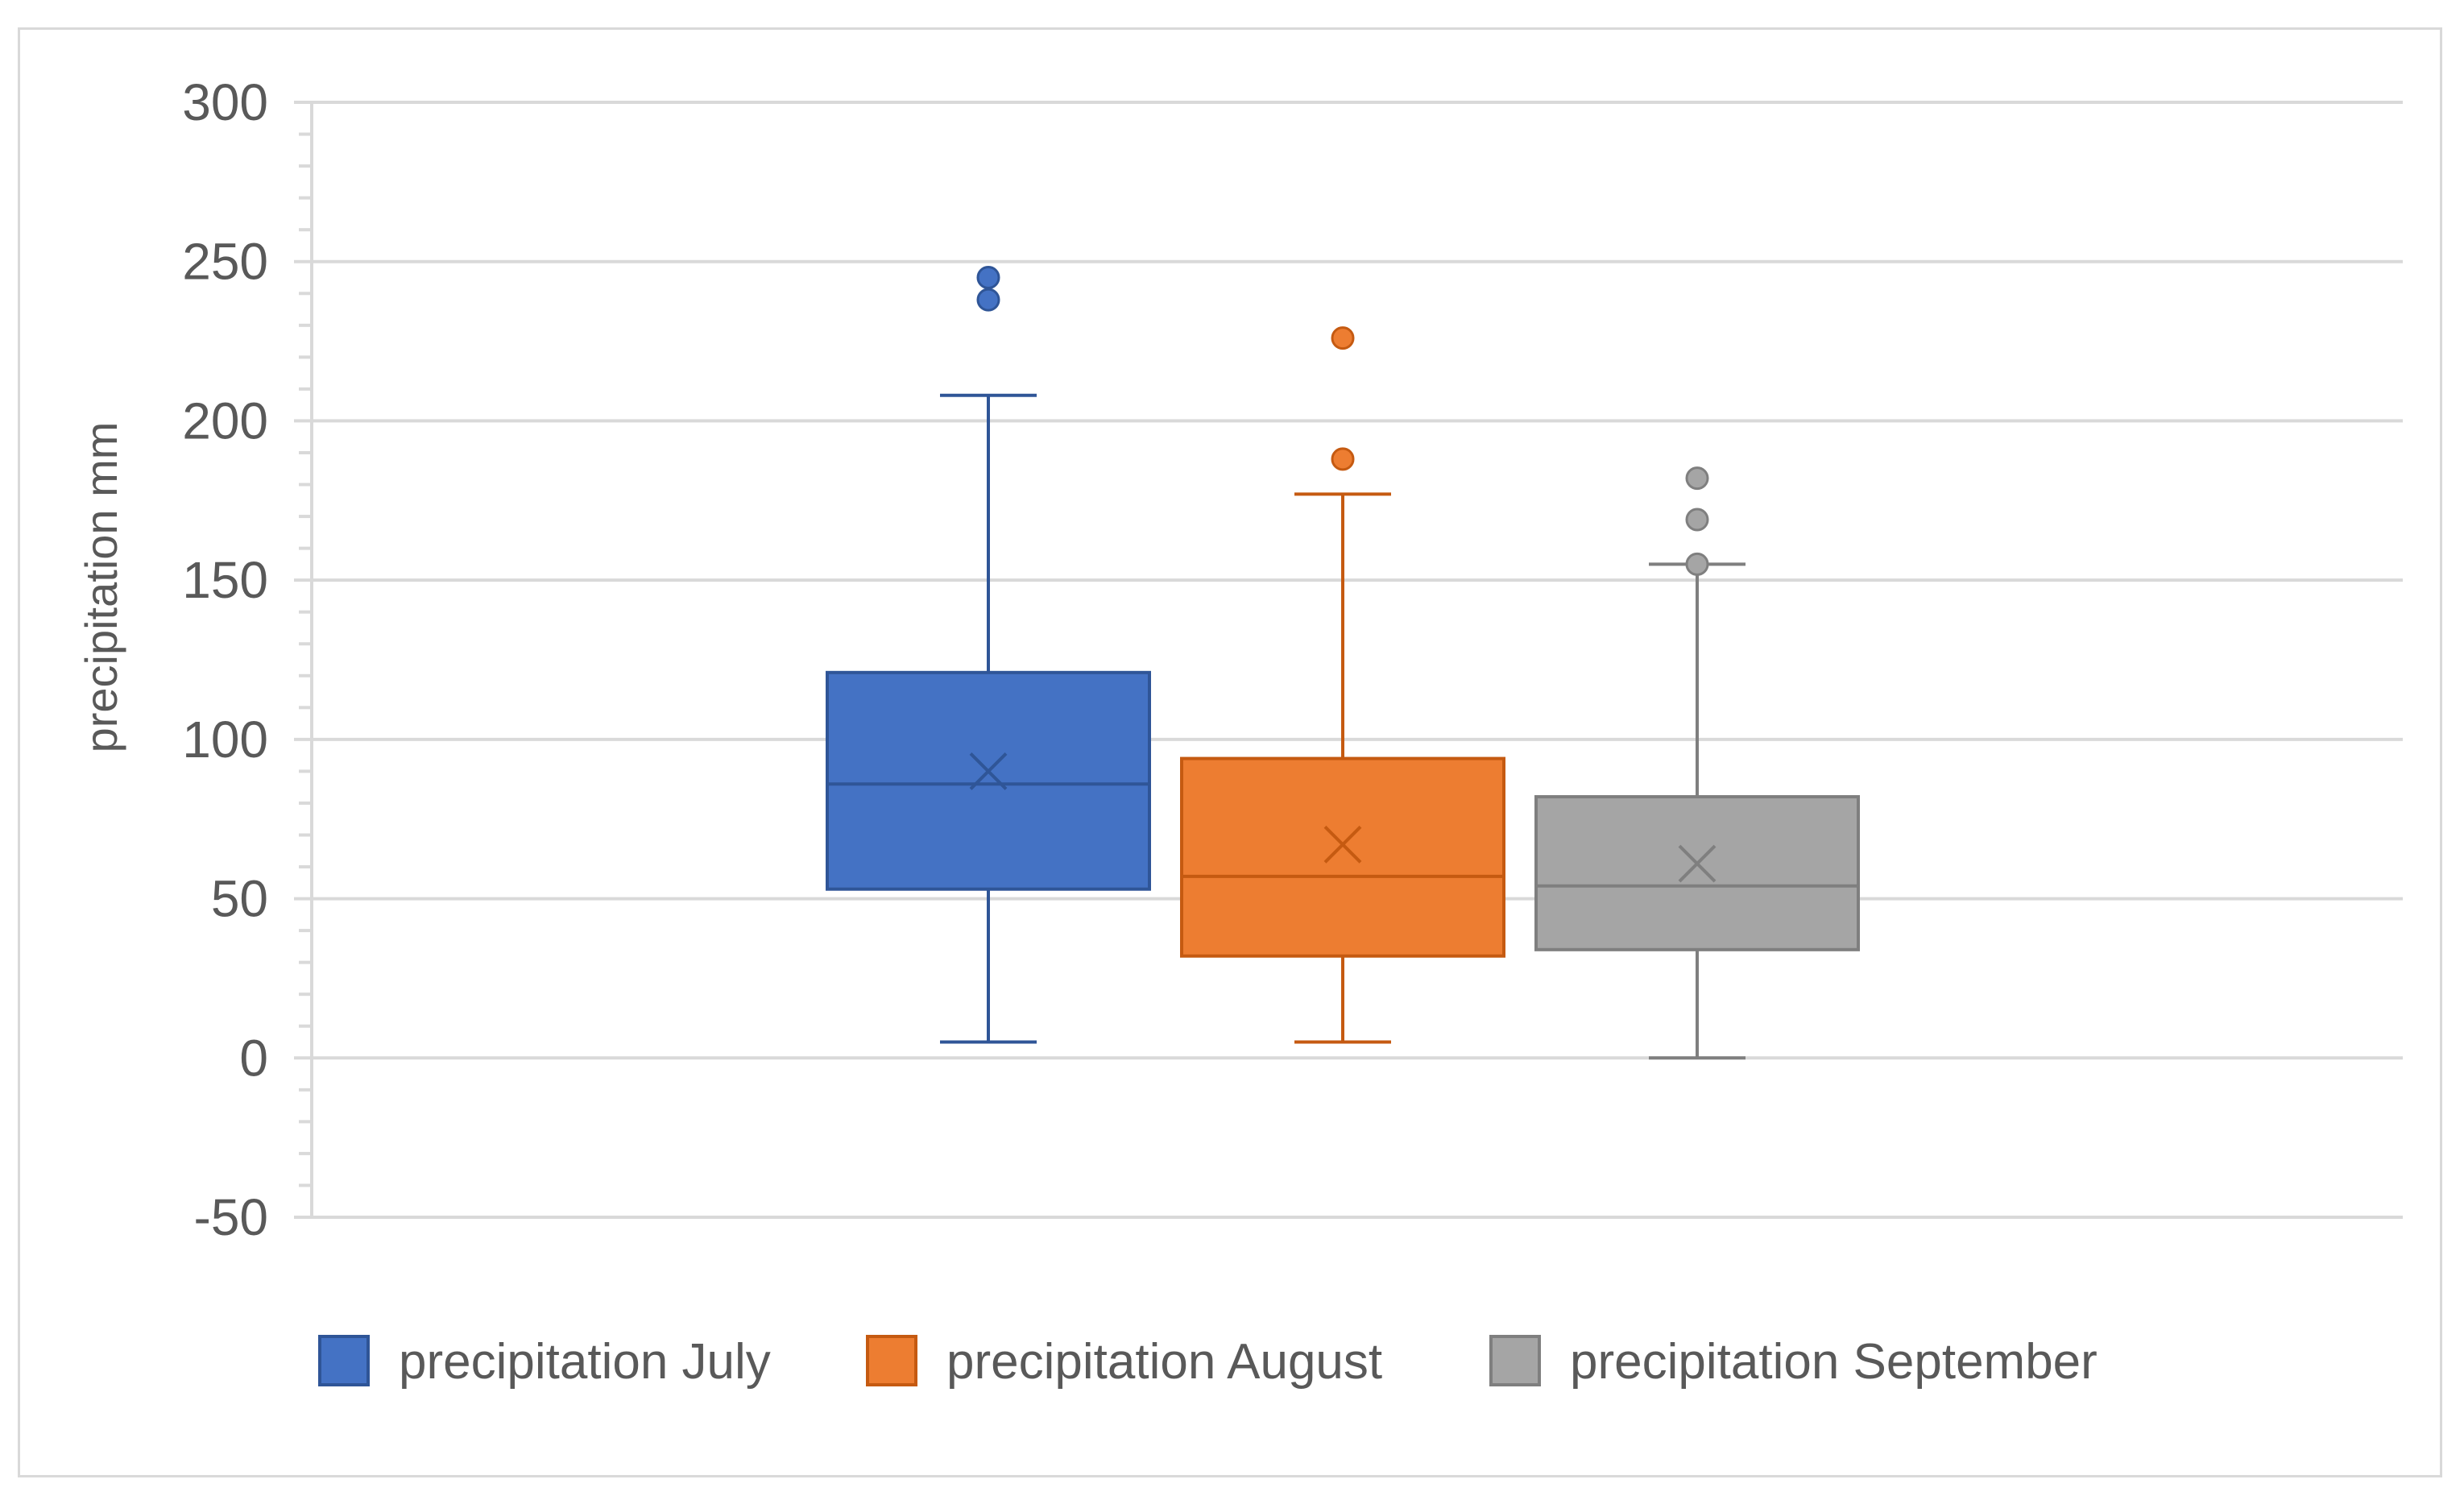 This screenshot has width=2464, height=1500. I want to click on y-tick-label: 250, so click(225, 262).